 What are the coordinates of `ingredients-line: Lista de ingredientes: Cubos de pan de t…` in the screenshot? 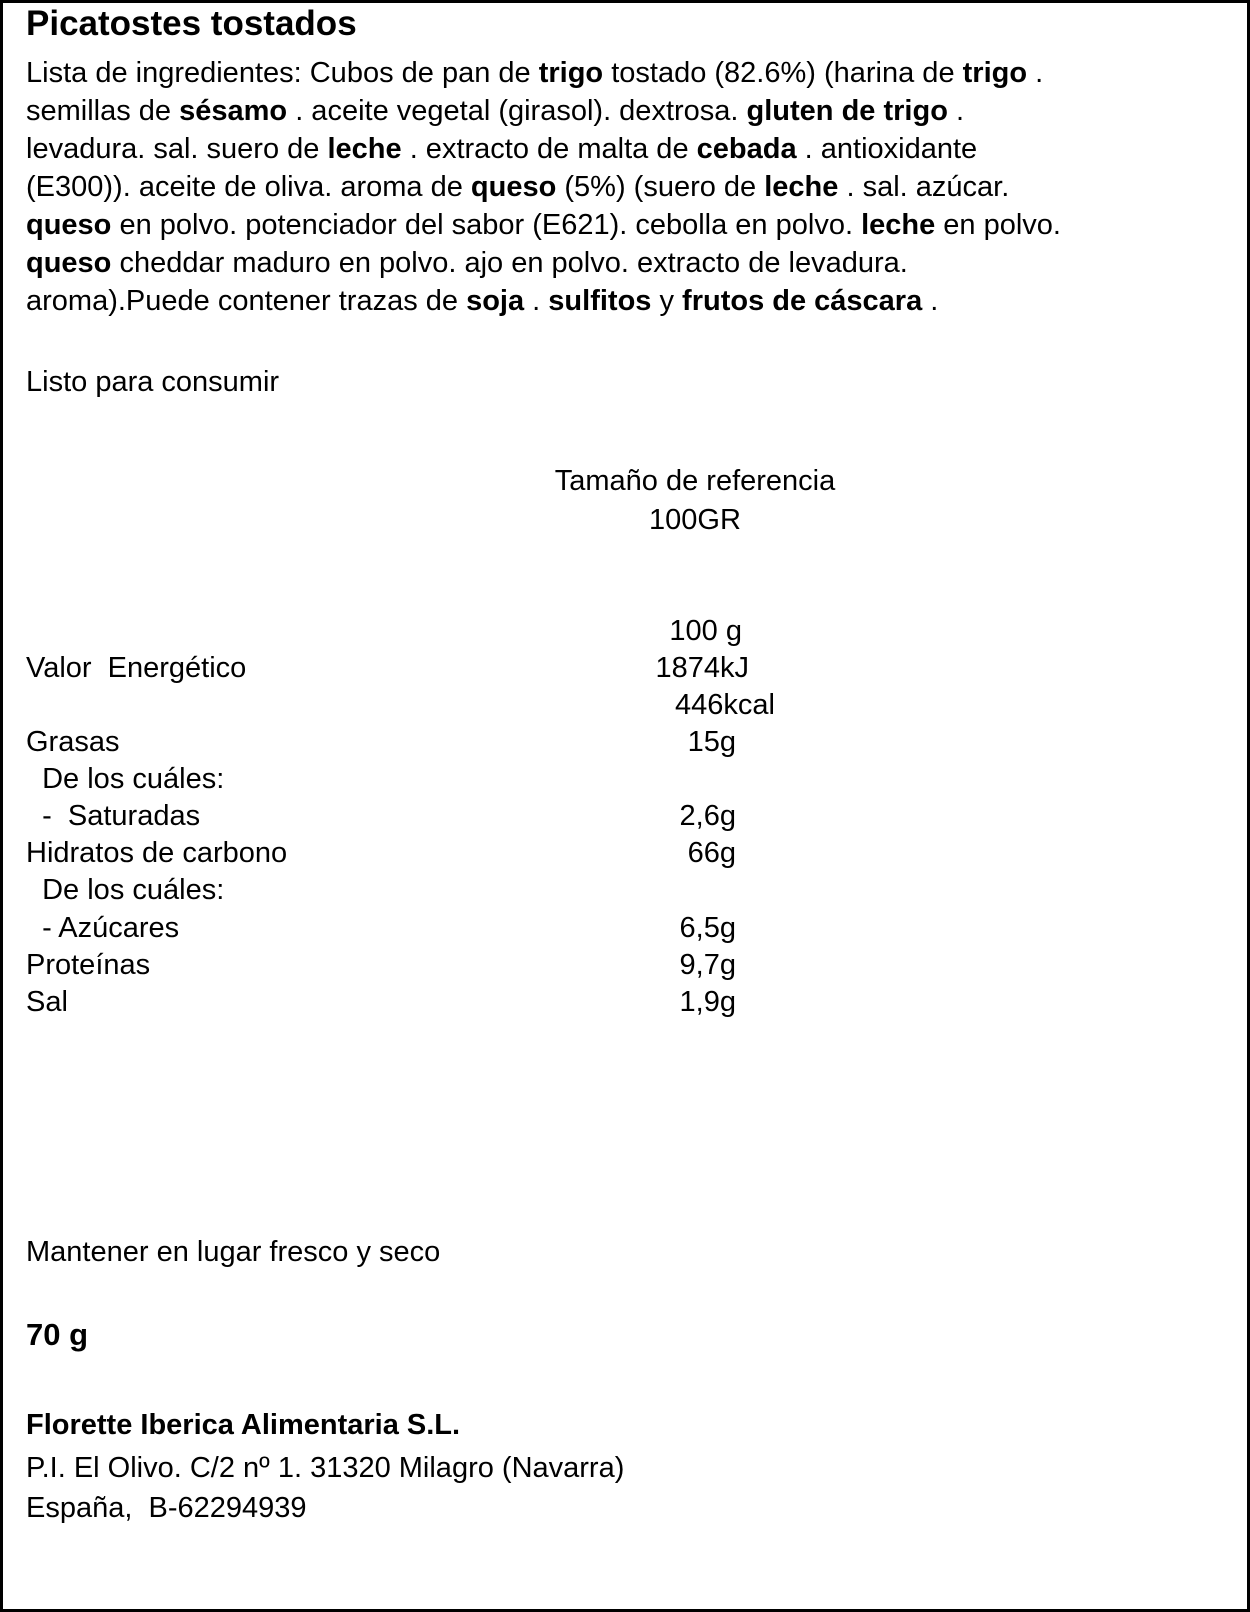 It's located at (543, 73).